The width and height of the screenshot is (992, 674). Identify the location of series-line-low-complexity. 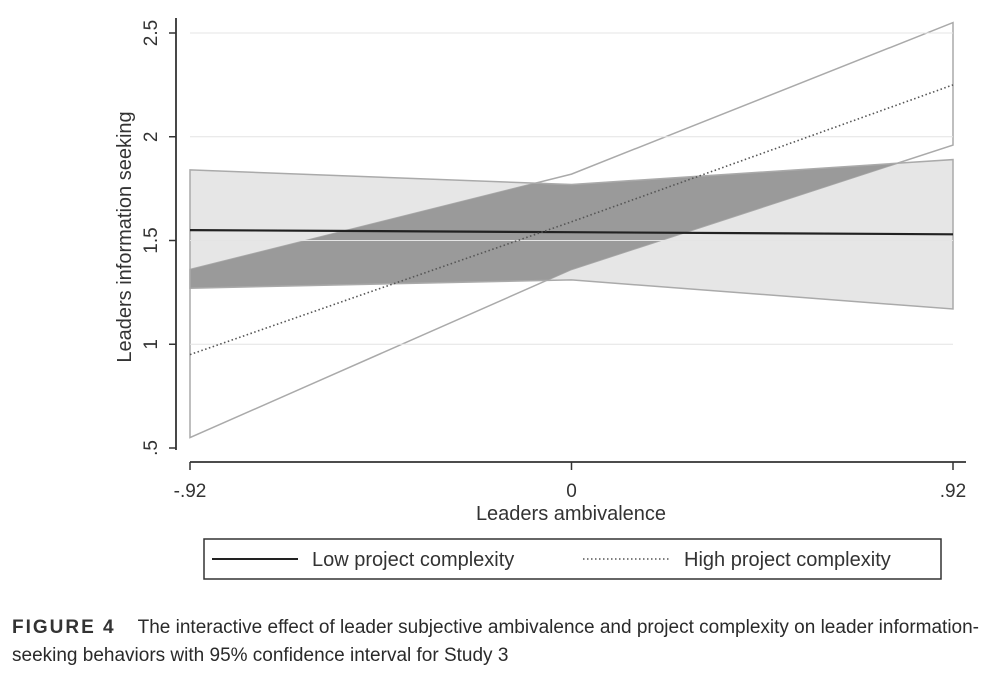
(571, 232).